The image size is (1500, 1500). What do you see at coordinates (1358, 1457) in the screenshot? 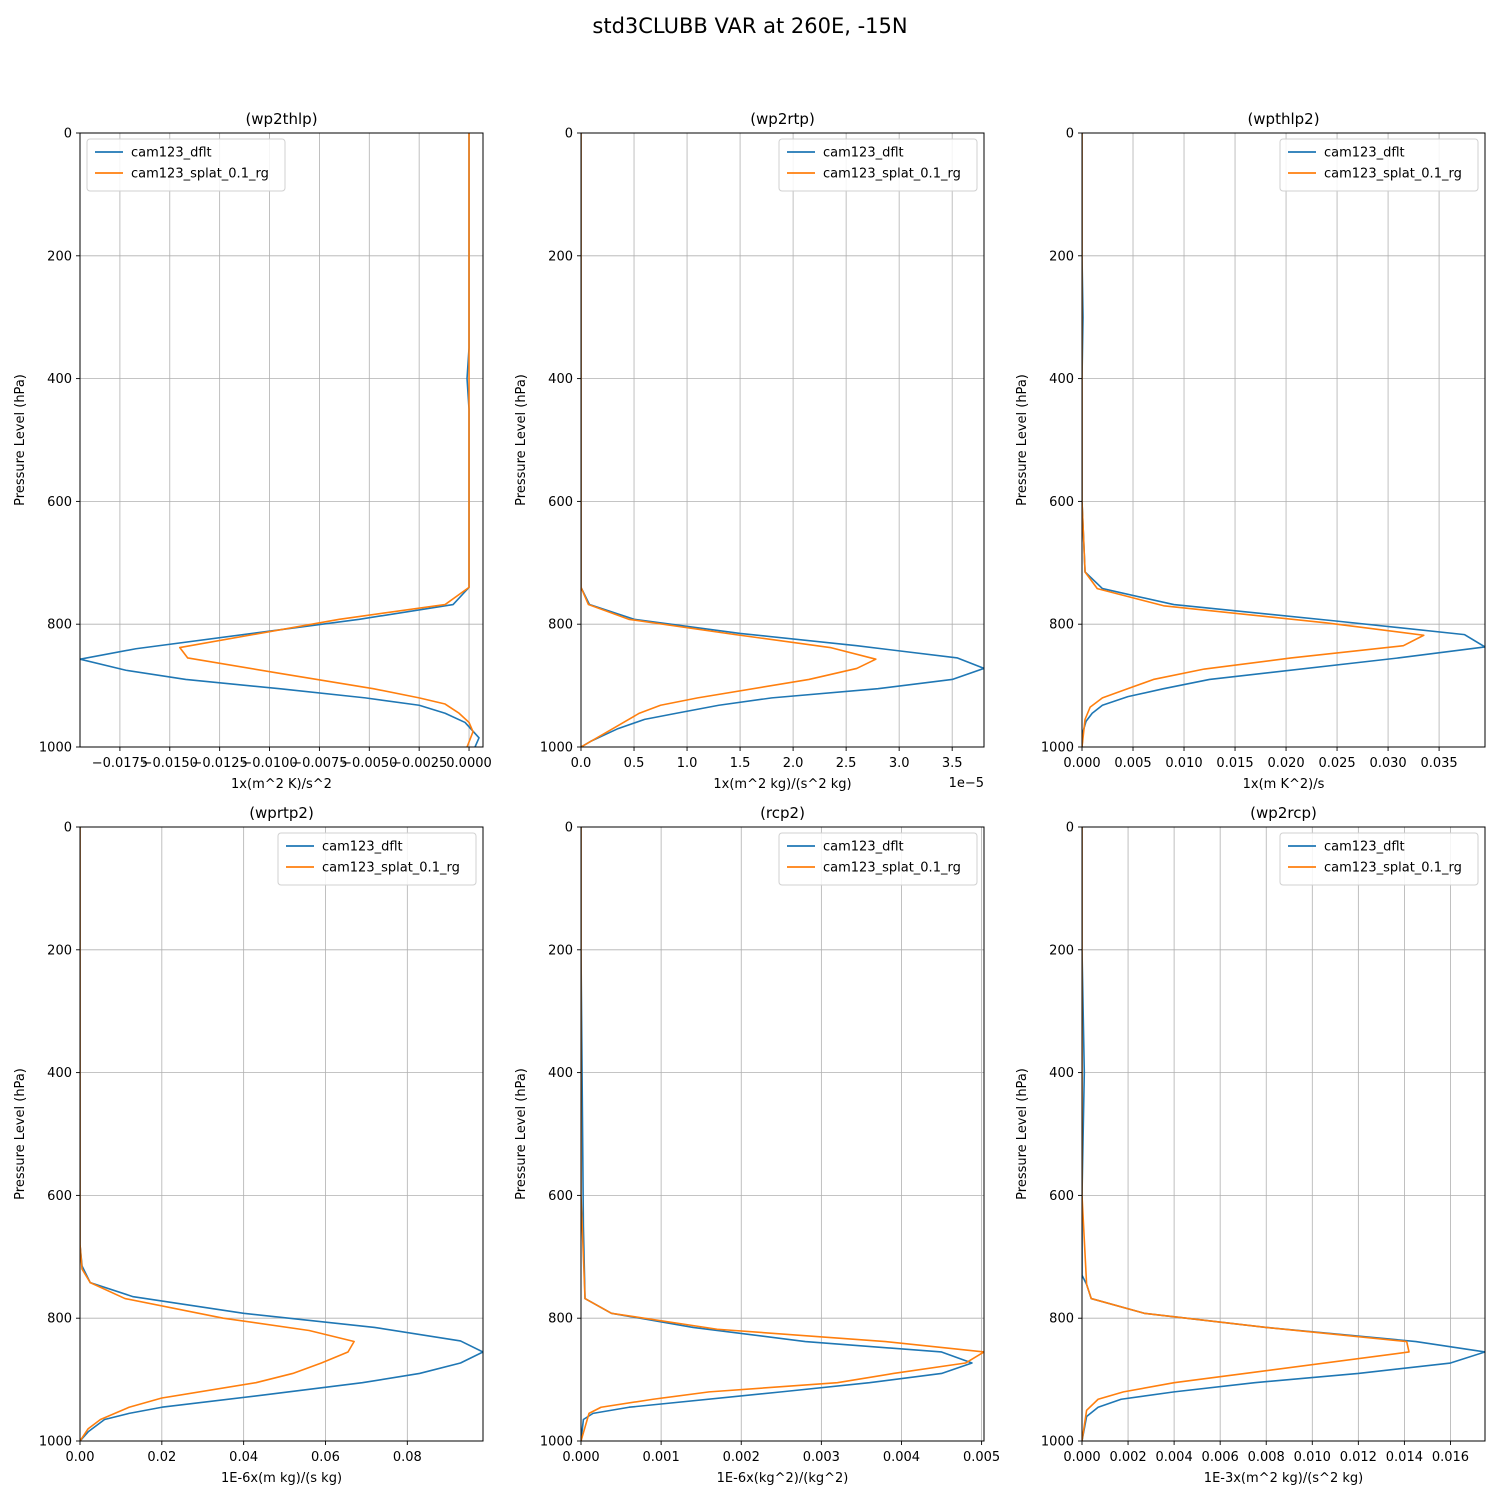
I see `x-tick-label: 0.012` at bounding box center [1358, 1457].